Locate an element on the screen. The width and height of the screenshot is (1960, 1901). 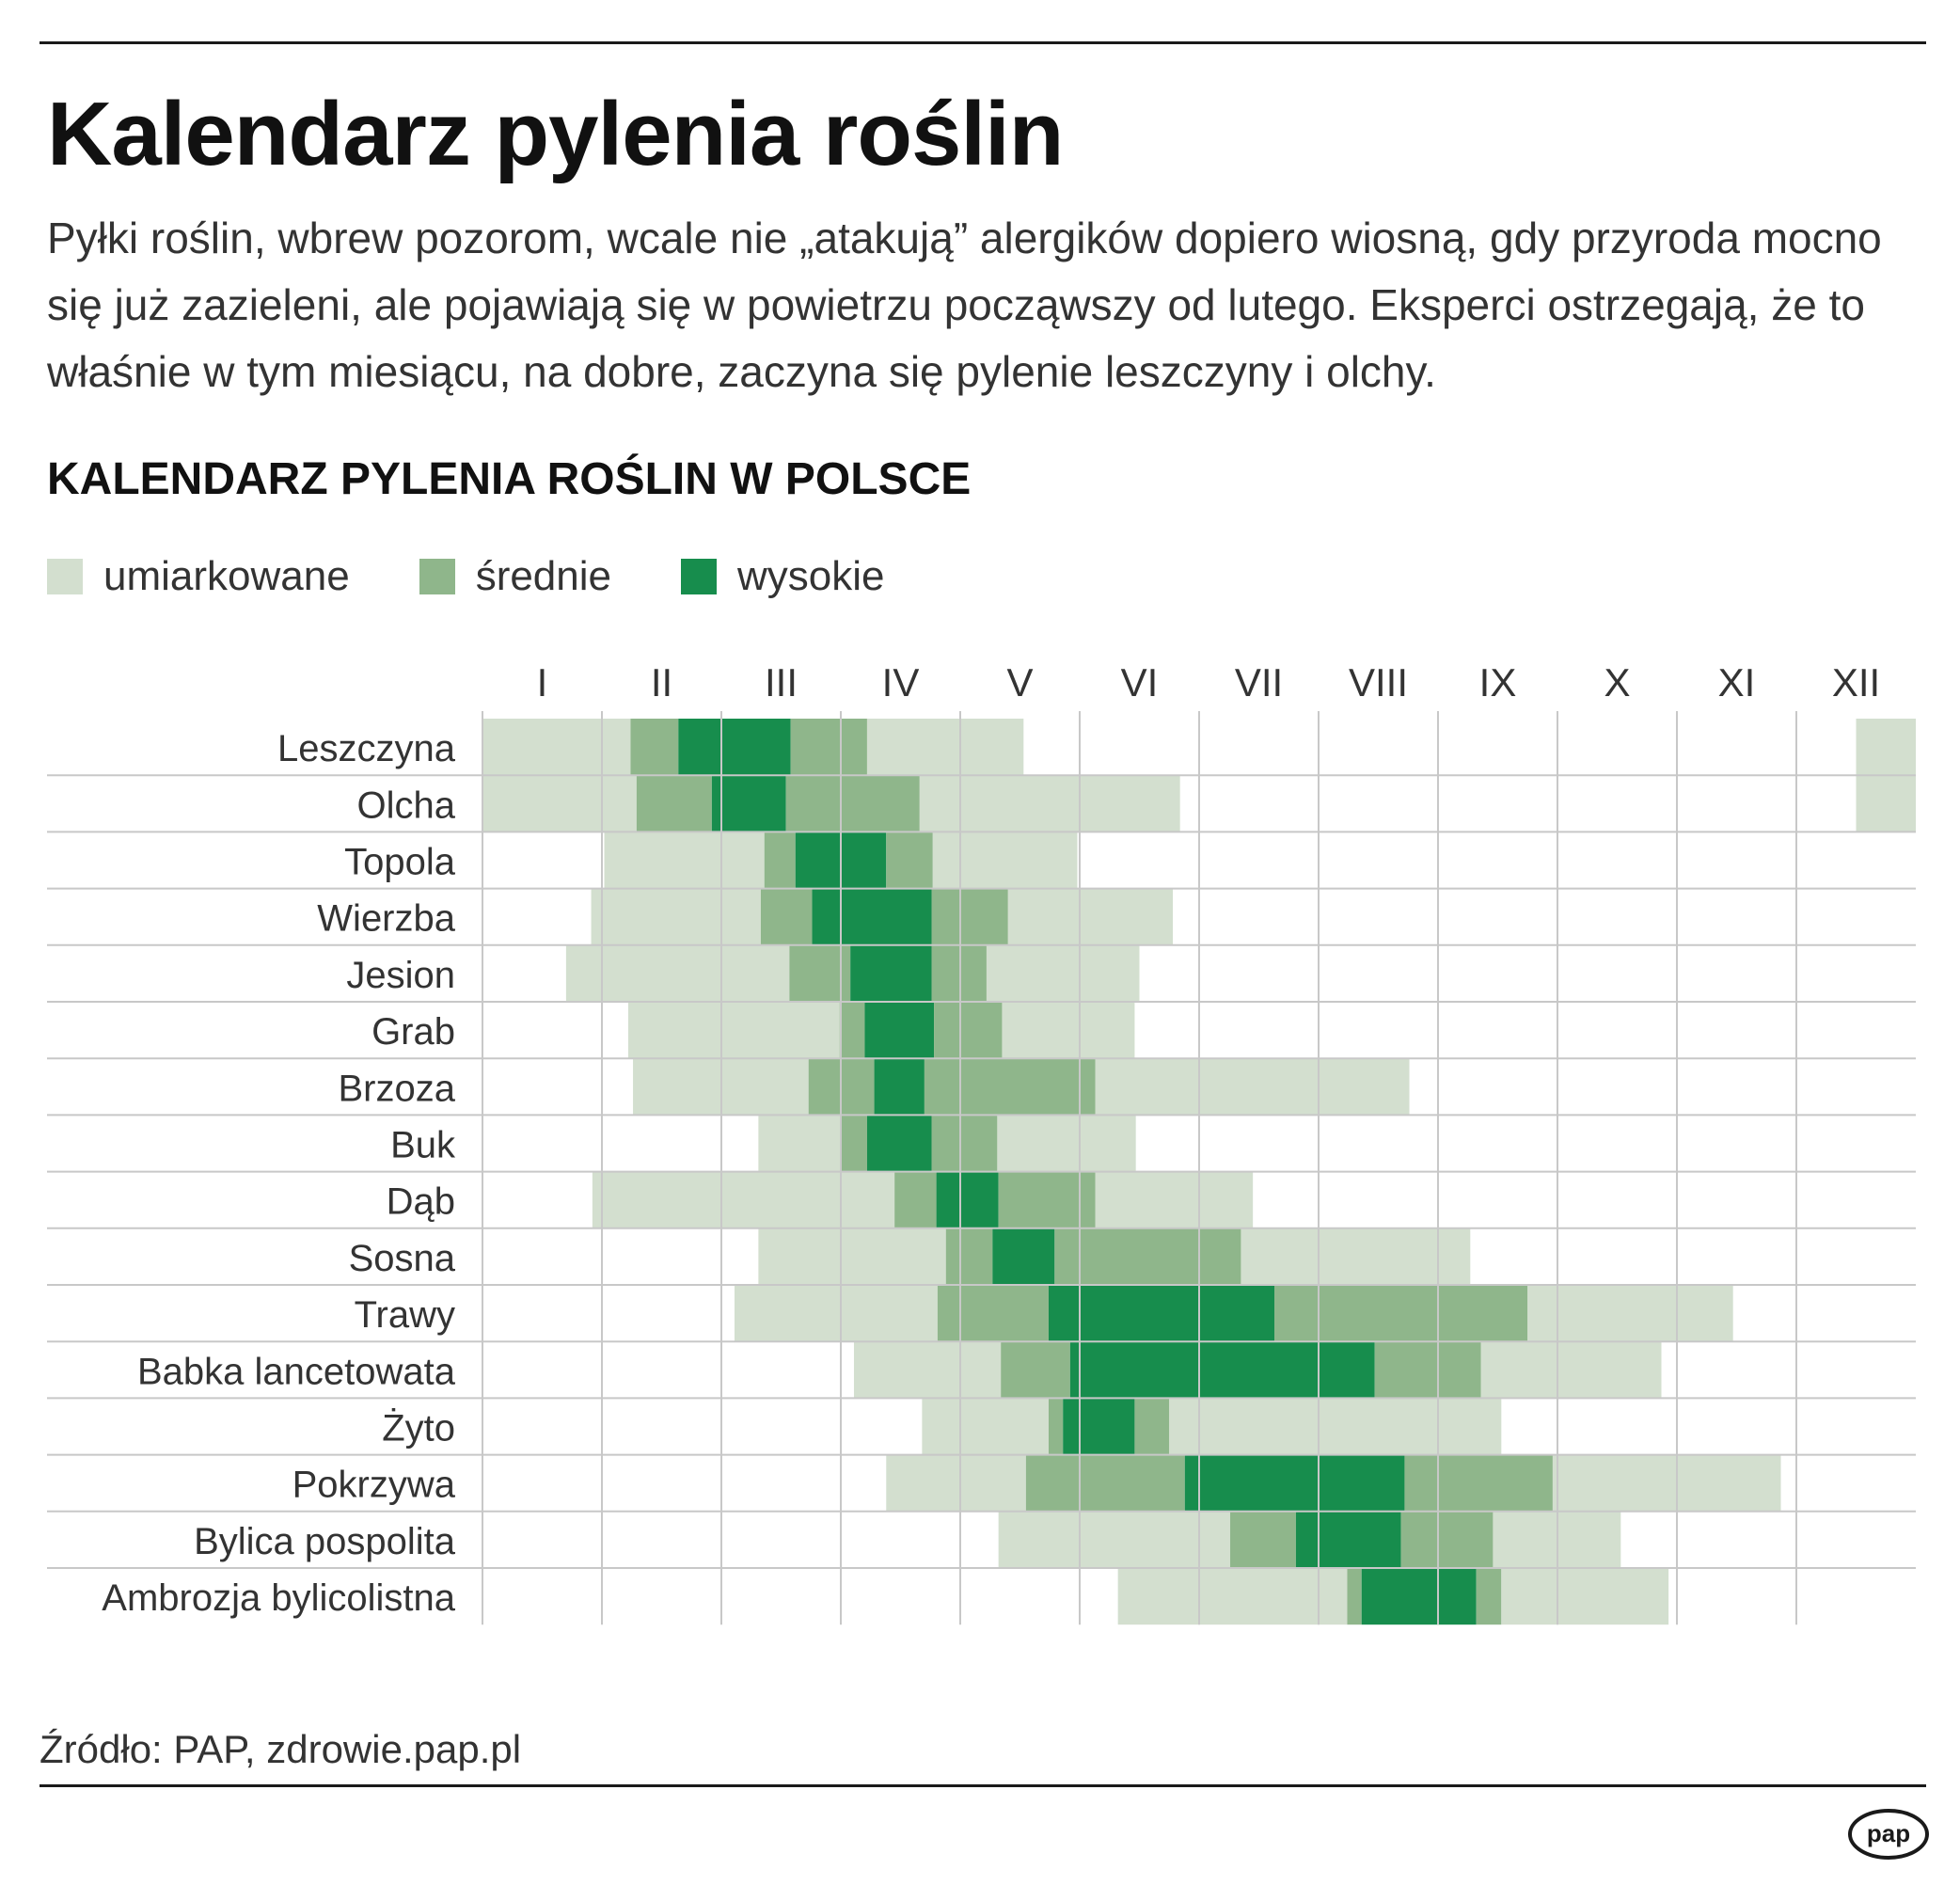
month-label: VIII is located at coordinates (1378, 682).